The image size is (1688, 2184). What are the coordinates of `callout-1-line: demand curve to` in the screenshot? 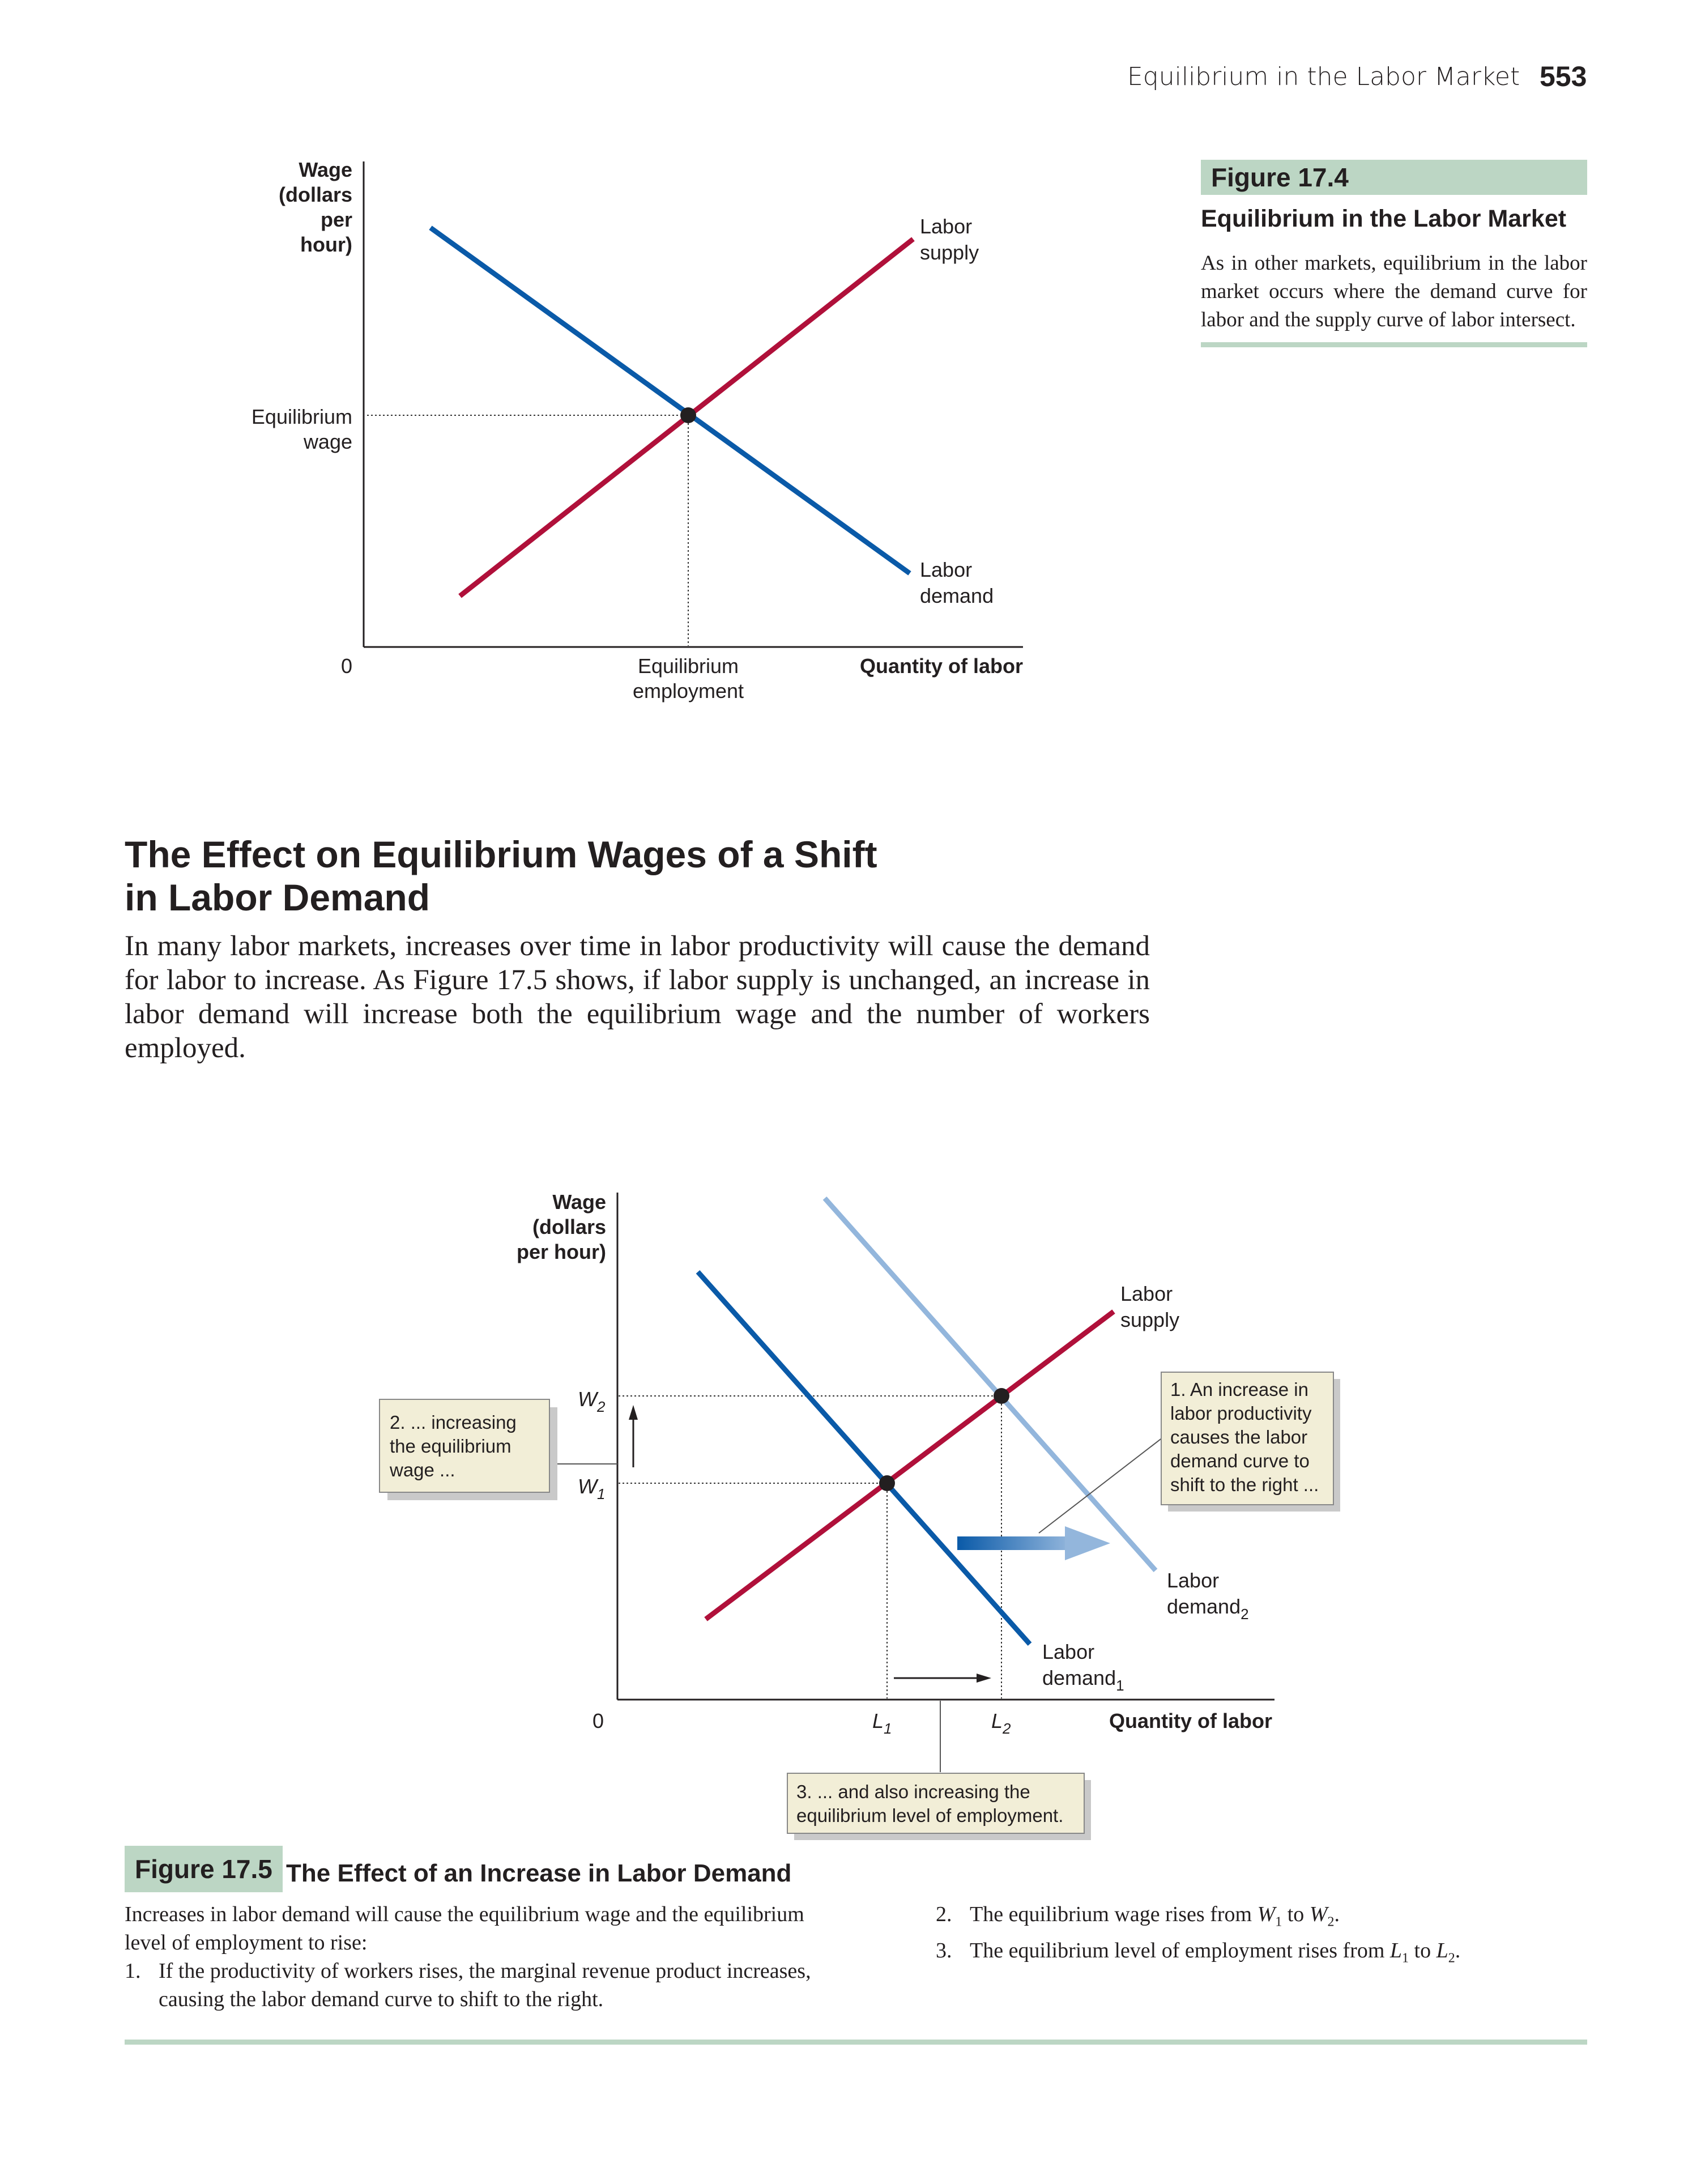 It's located at (1240, 1460).